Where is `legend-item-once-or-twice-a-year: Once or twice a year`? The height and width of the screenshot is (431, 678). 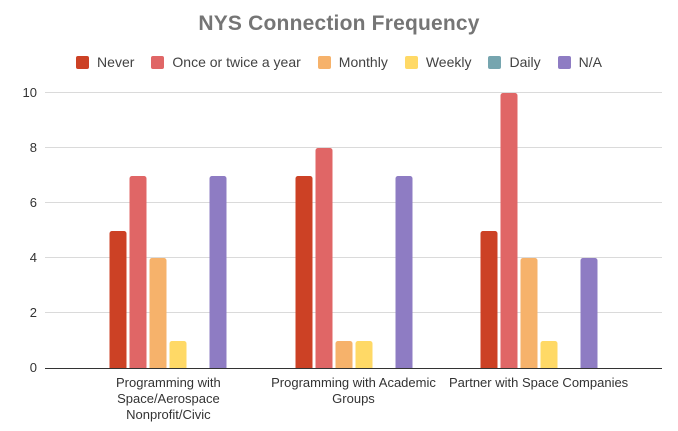
legend-item-once-or-twice-a-year: Once or twice a year is located at coordinates (226, 62).